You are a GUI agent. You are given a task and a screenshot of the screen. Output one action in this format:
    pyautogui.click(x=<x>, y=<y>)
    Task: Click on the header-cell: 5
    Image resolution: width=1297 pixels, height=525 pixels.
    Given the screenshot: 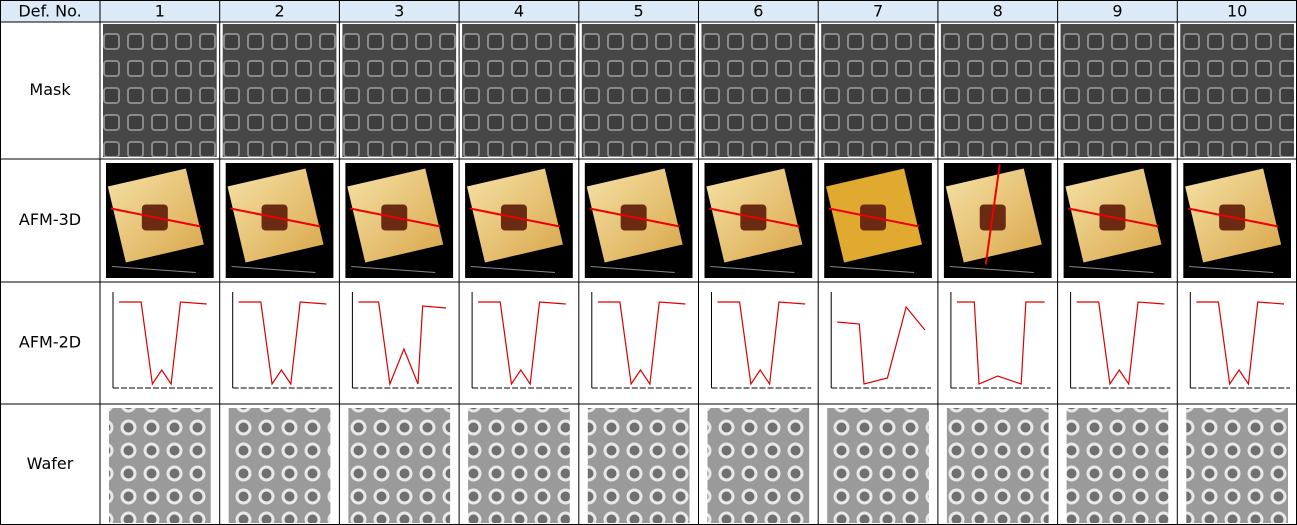 What is the action you would take?
    pyautogui.click(x=639, y=11)
    